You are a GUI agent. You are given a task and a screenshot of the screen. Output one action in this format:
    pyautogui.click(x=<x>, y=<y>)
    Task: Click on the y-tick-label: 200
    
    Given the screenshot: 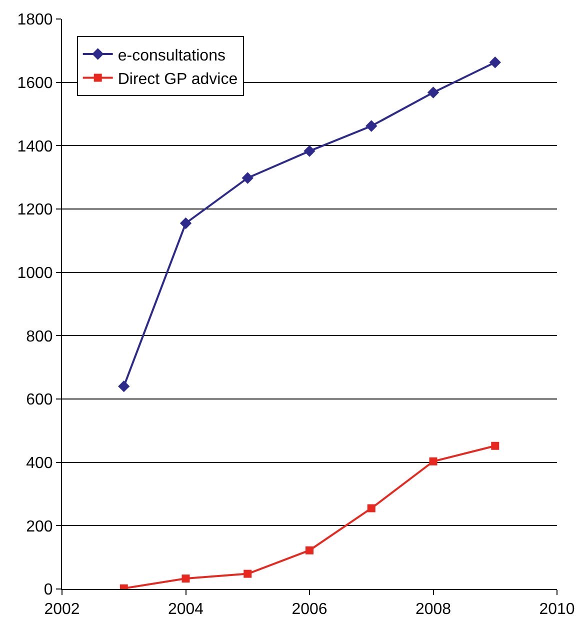 What is the action you would take?
    pyautogui.click(x=39, y=527)
    